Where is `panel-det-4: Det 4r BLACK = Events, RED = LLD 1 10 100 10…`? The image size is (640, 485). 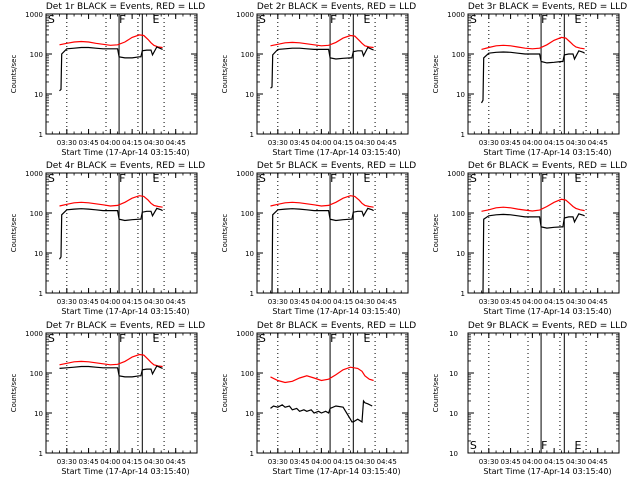
panel-det-4: Det 4r BLACK = Events, RED = LLD 1 10 100 10… is located at coordinates (107, 238).